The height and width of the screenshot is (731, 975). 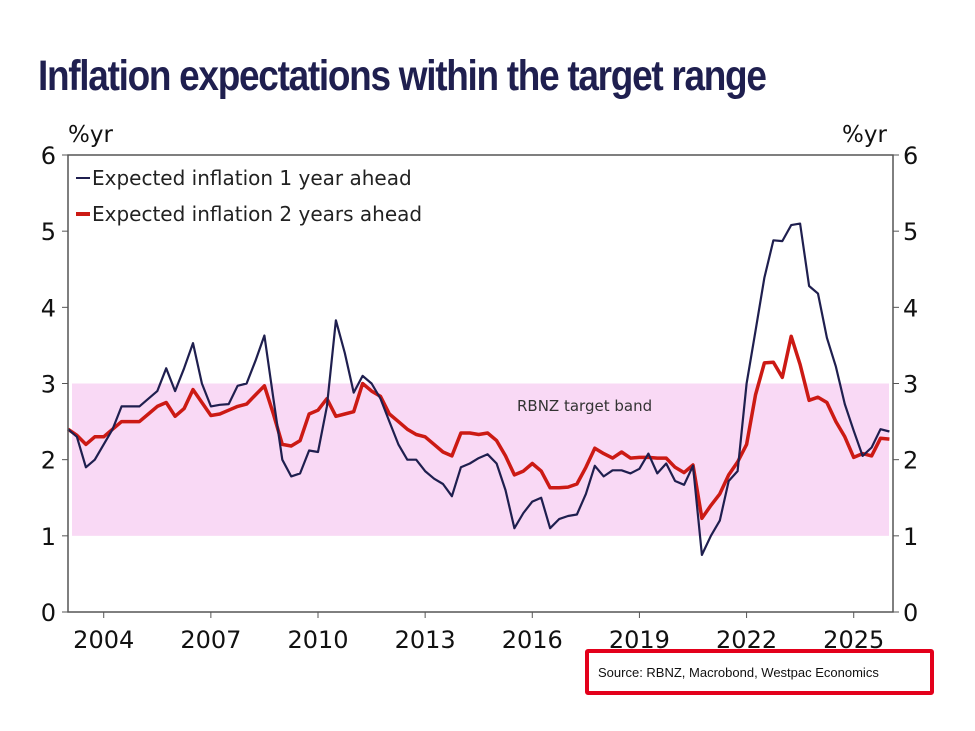 What do you see at coordinates (48, 537) in the screenshot?
I see `y-tick-label-left: 1` at bounding box center [48, 537].